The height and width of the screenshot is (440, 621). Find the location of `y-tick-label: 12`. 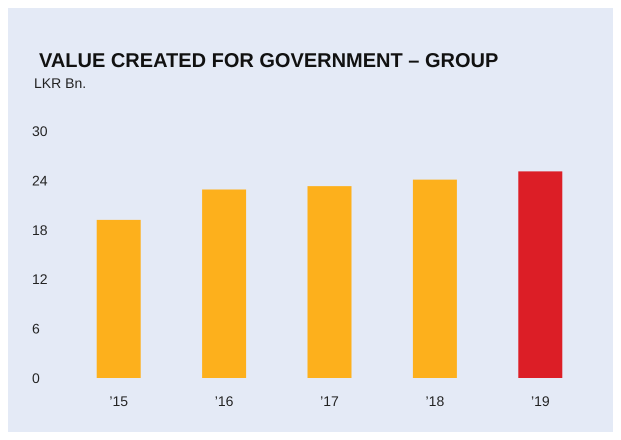

y-tick-label: 12 is located at coordinates (40, 279).